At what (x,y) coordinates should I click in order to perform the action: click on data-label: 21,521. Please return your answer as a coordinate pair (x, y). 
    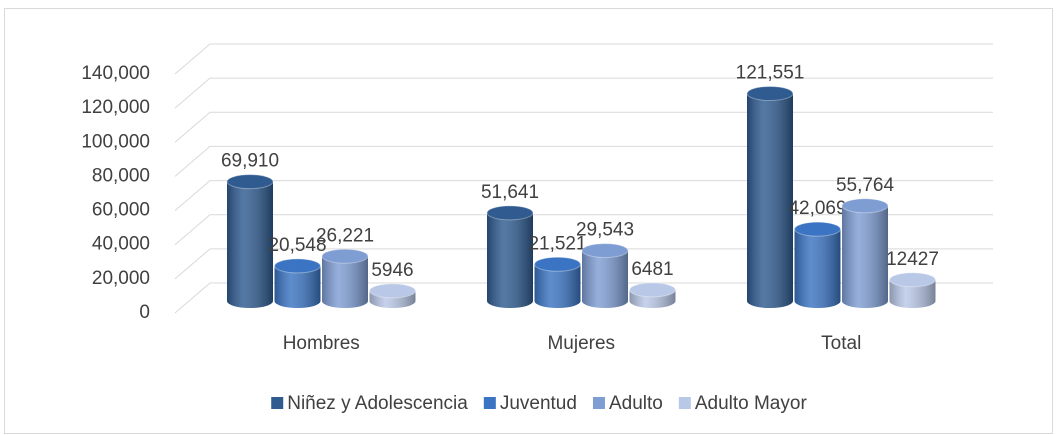
    Looking at the image, I should click on (557, 243).